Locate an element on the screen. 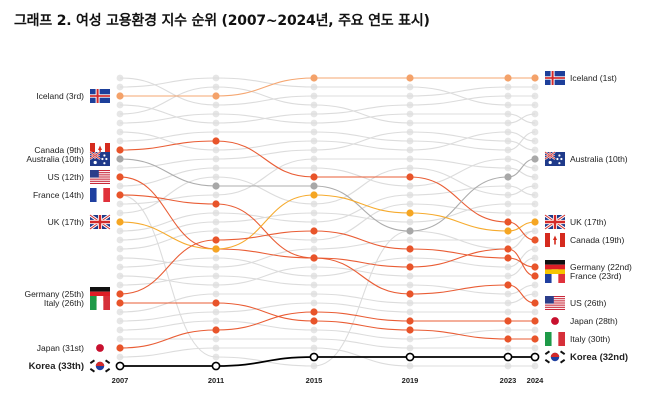  germany-flag is located at coordinates (555, 267).